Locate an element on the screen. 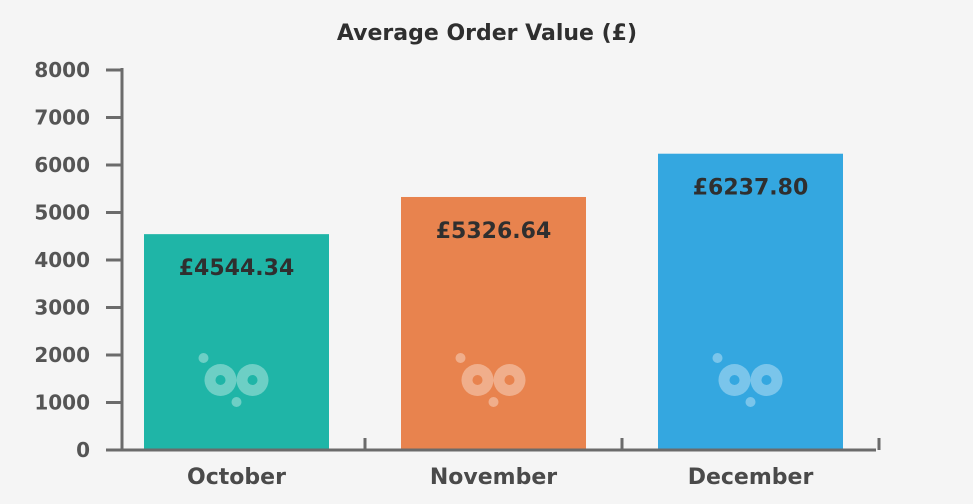 The height and width of the screenshot is (504, 973). data-label-december: £6237.80 is located at coordinates (751, 188).